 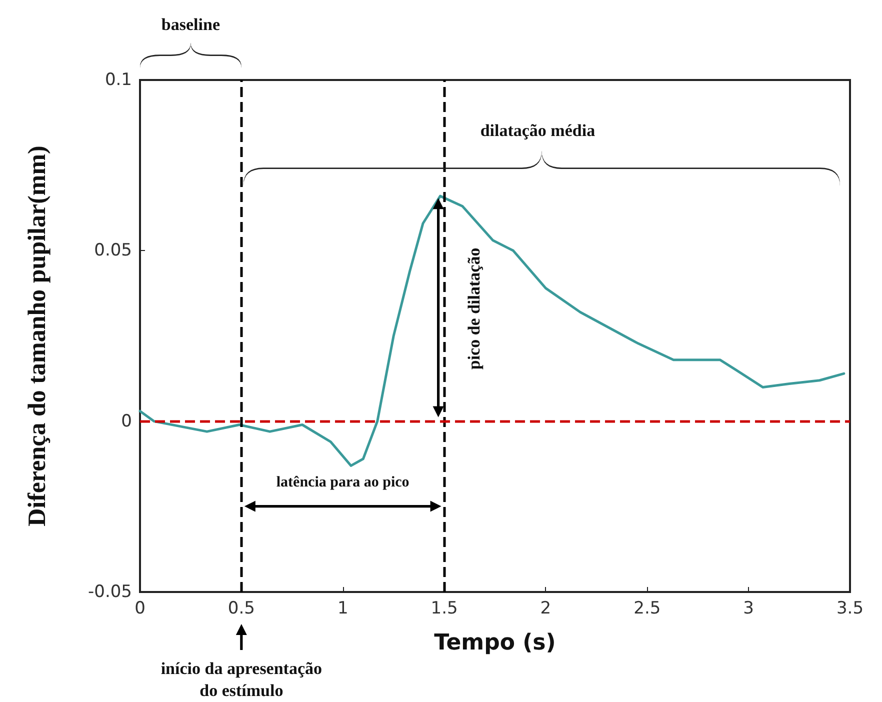 What do you see at coordinates (850, 608) in the screenshot?
I see `x-tick-label: 3.5` at bounding box center [850, 608].